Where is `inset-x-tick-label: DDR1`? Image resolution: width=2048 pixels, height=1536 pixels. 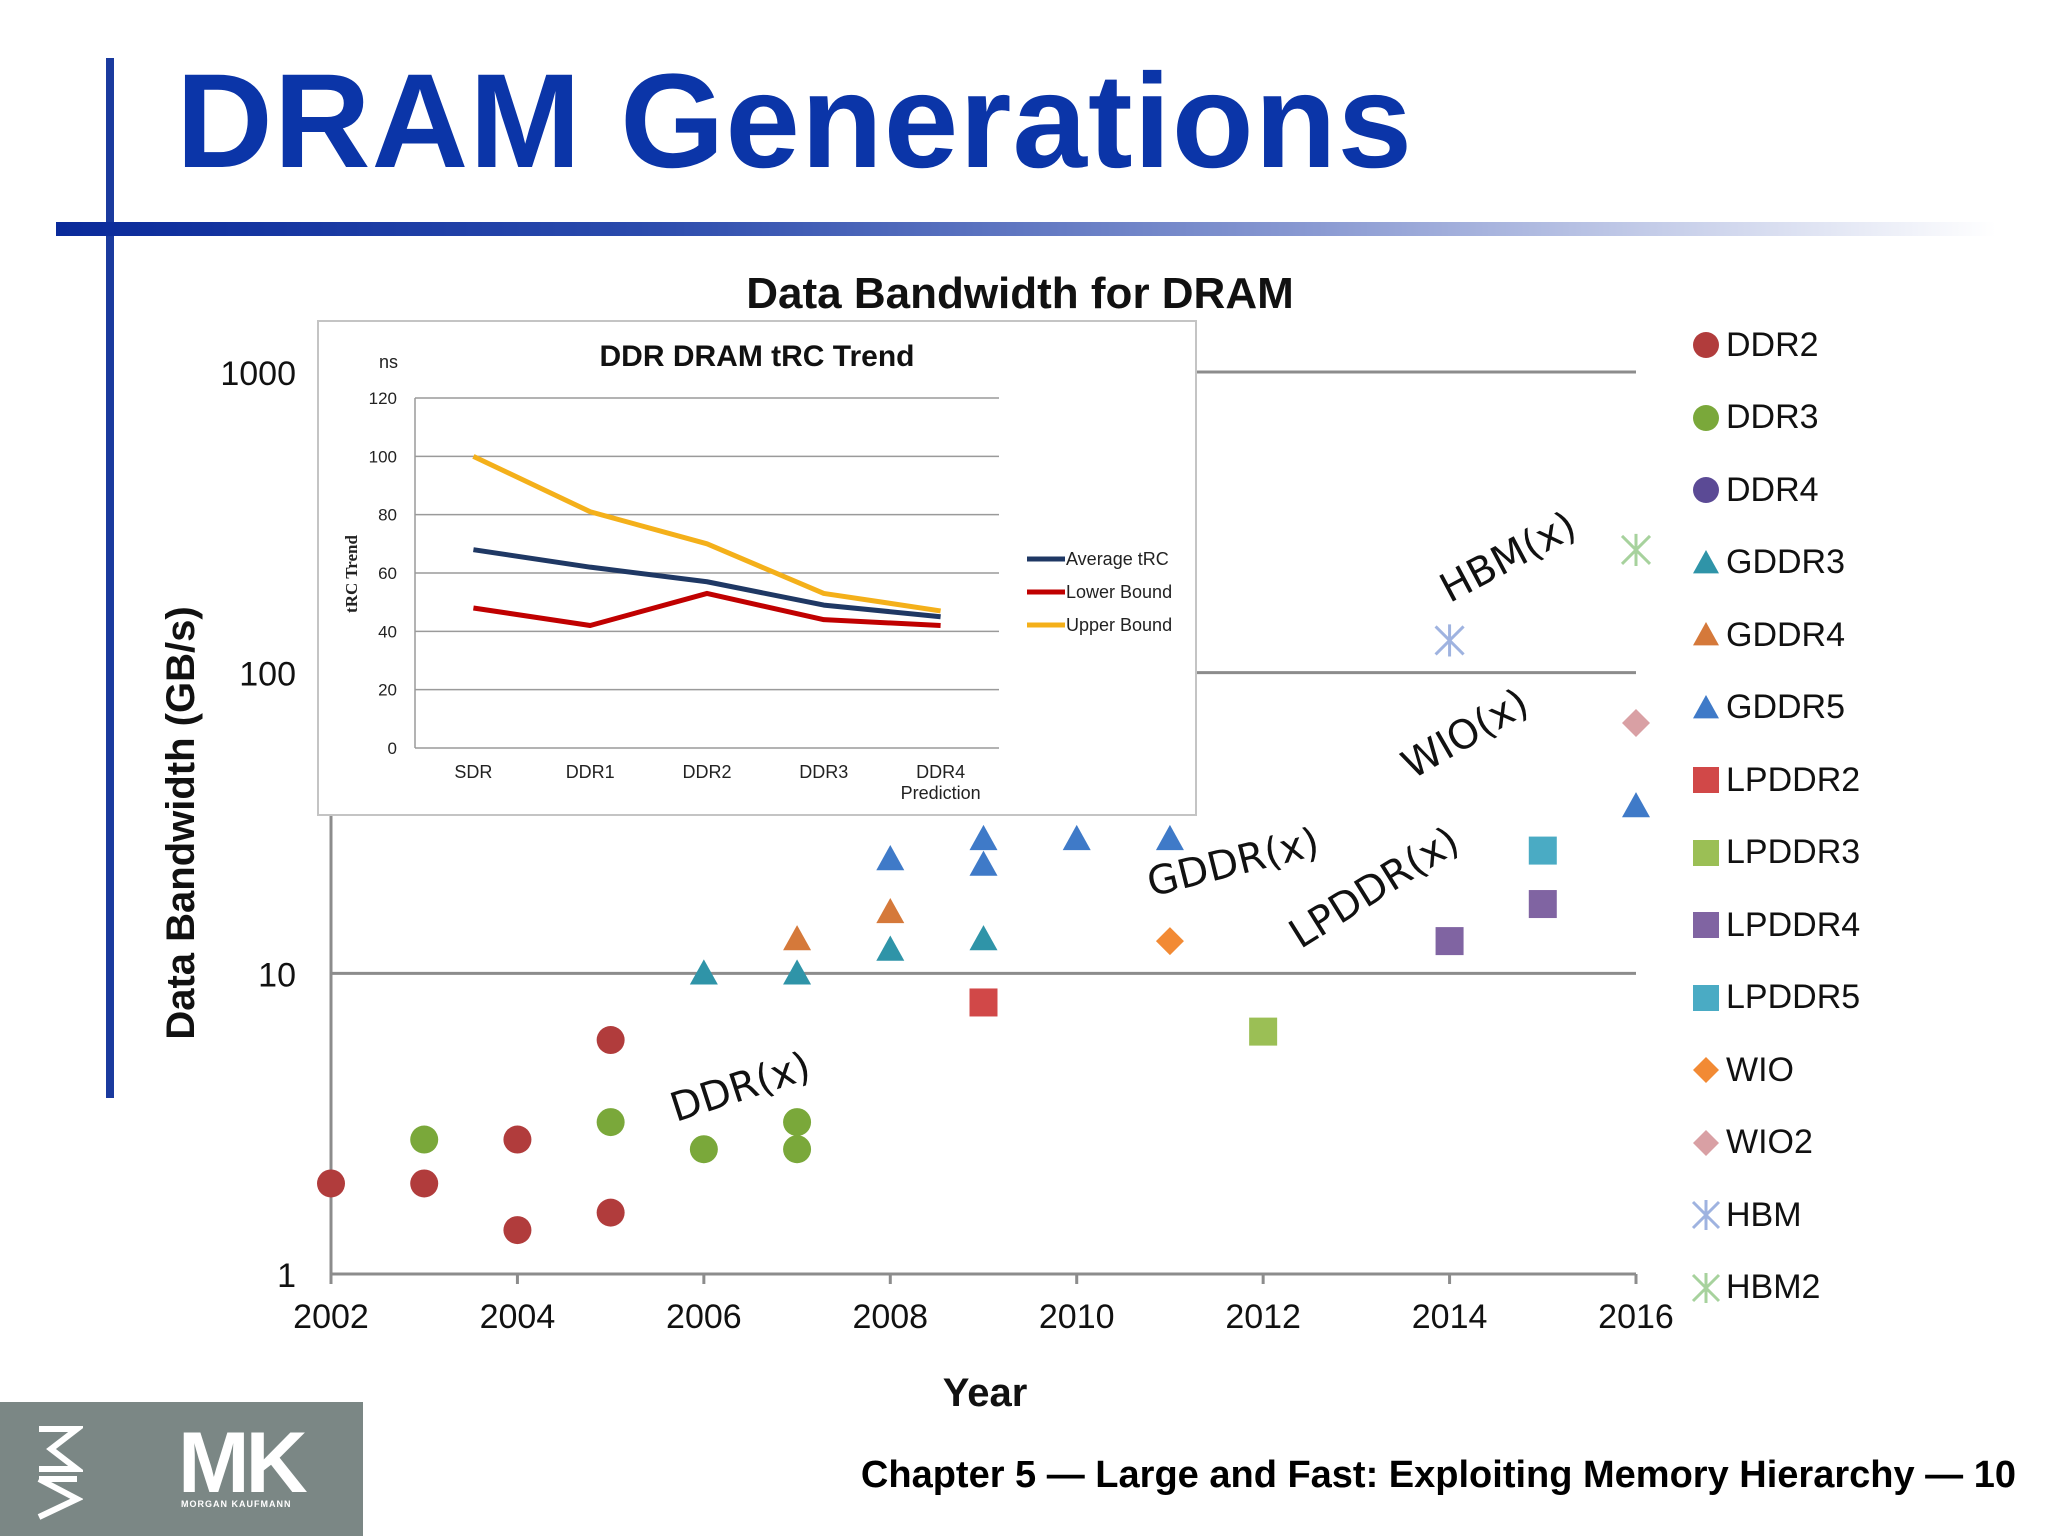 inset-x-tick-label: DDR1 is located at coordinates (590, 772).